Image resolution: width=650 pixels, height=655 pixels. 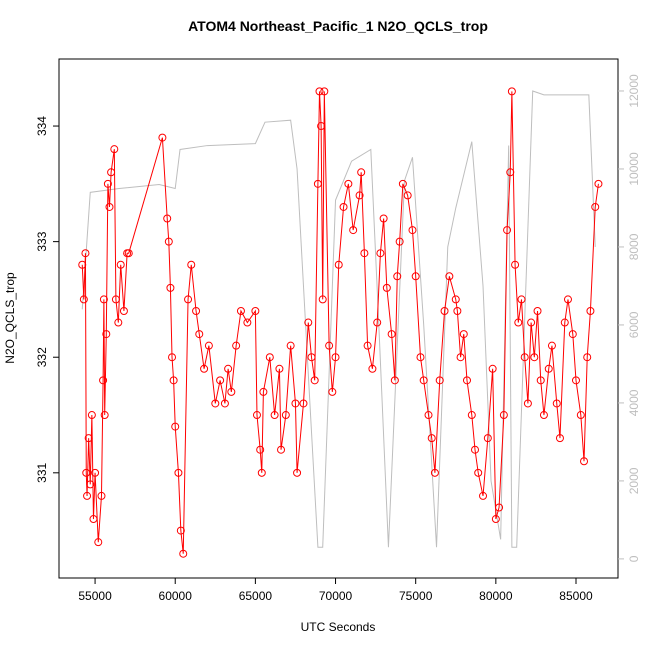 What do you see at coordinates (176, 596) in the screenshot?
I see `x-tick-label: 60000` at bounding box center [176, 596].